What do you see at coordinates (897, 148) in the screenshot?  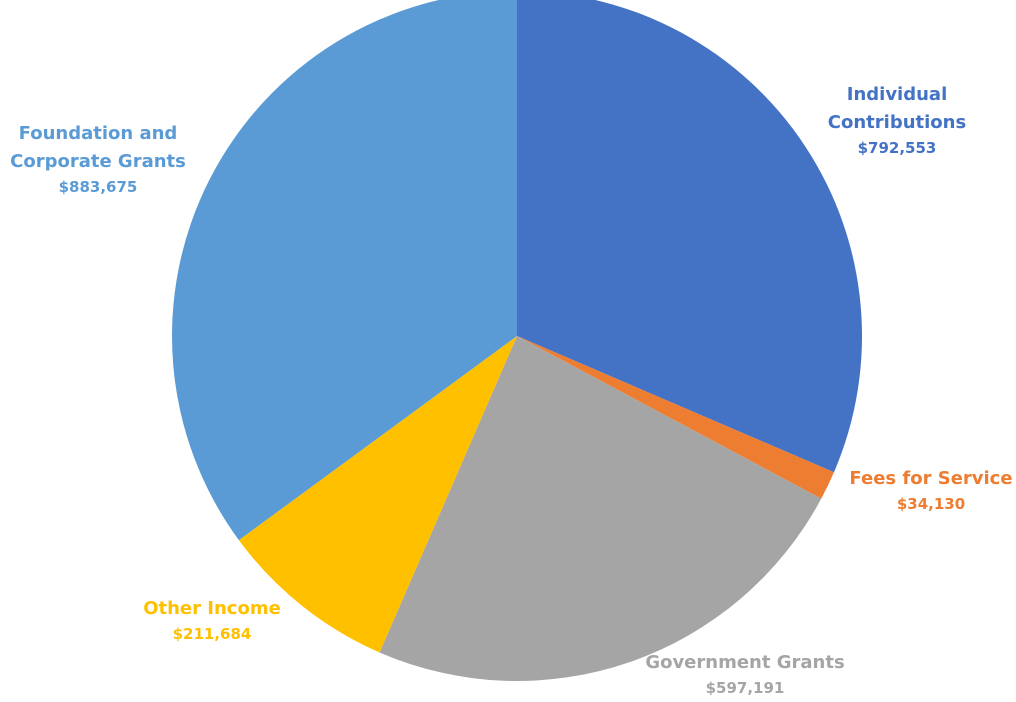 I see `data-label-value: $792,553` at bounding box center [897, 148].